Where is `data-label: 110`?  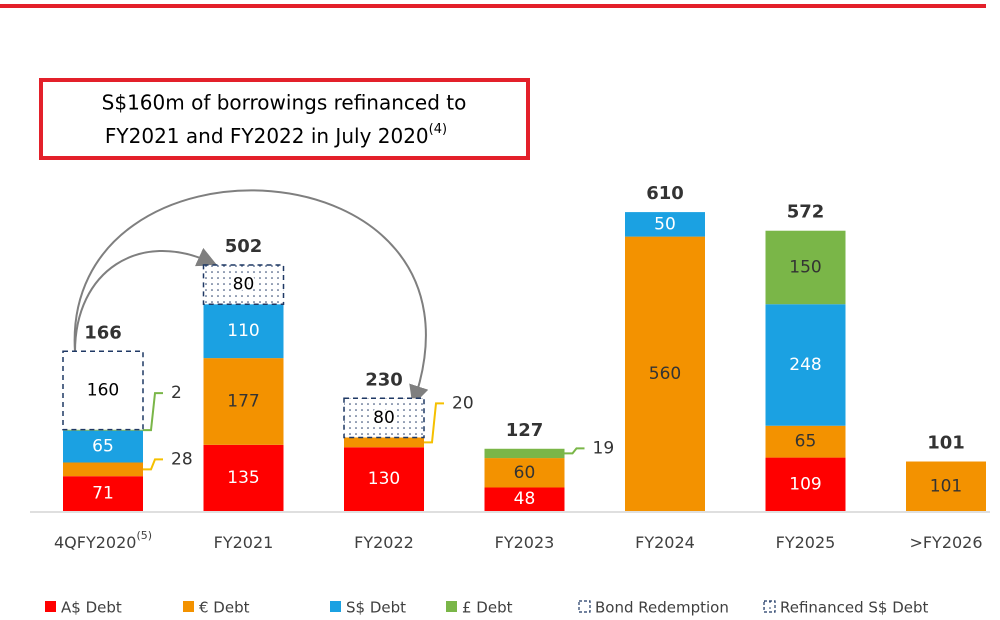 data-label: 110 is located at coordinates (243, 331).